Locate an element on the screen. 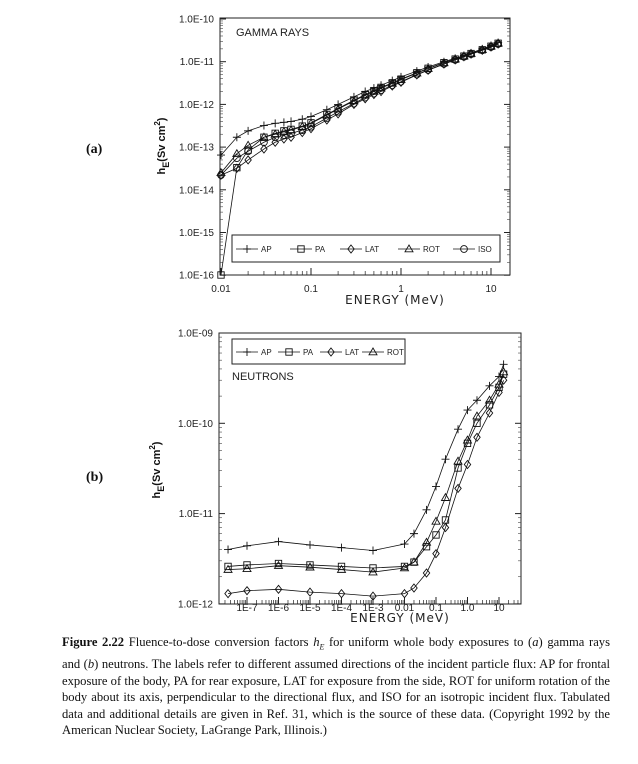  x-tick-label: 1 is located at coordinates (401, 289).